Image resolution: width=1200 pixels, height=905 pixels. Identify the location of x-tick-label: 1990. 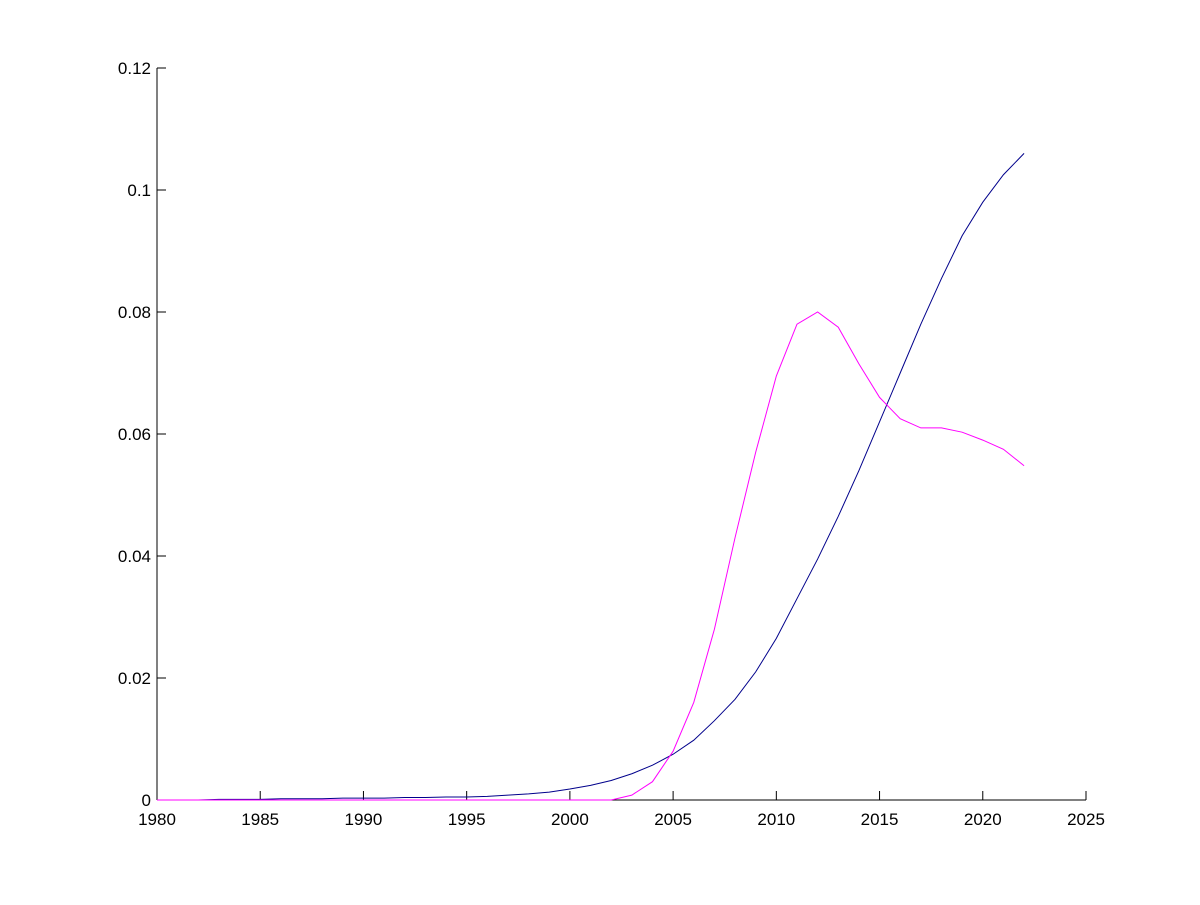
(364, 819).